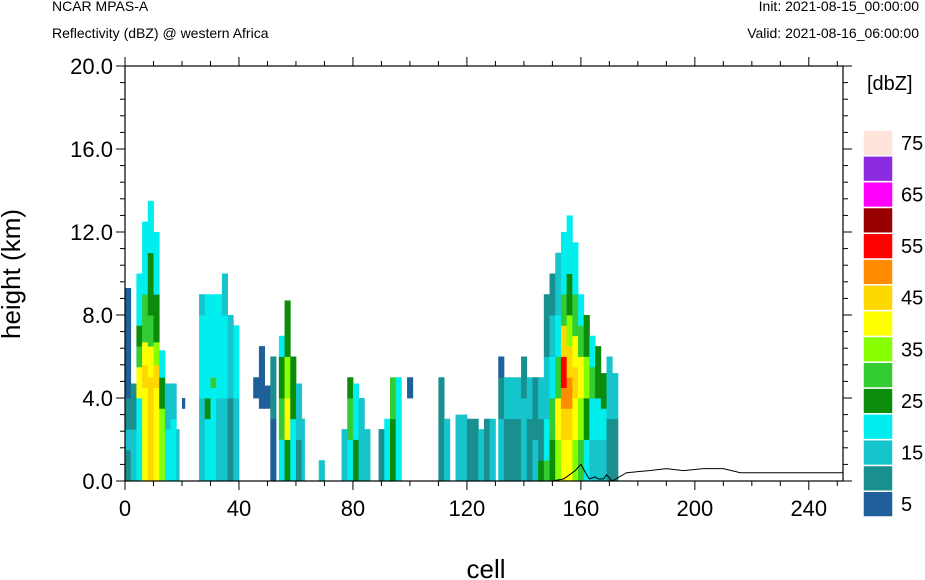  What do you see at coordinates (912, 196) in the screenshot?
I see `colorbar-label: 65` at bounding box center [912, 196].